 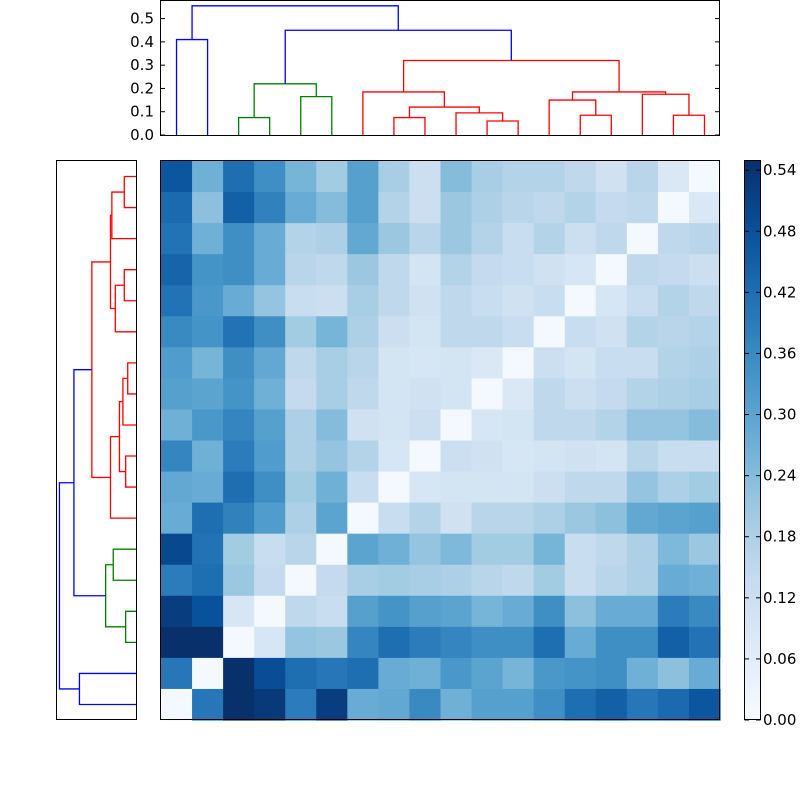 What do you see at coordinates (440, 68) in the screenshot?
I see `column-dendrogram-frame` at bounding box center [440, 68].